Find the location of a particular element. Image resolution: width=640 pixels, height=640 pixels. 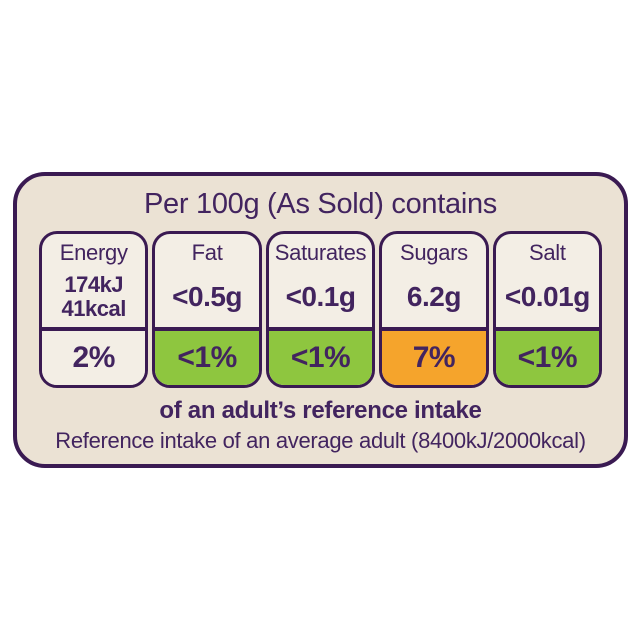

fat-cell-top: Fat <0.5g is located at coordinates (206, 280).